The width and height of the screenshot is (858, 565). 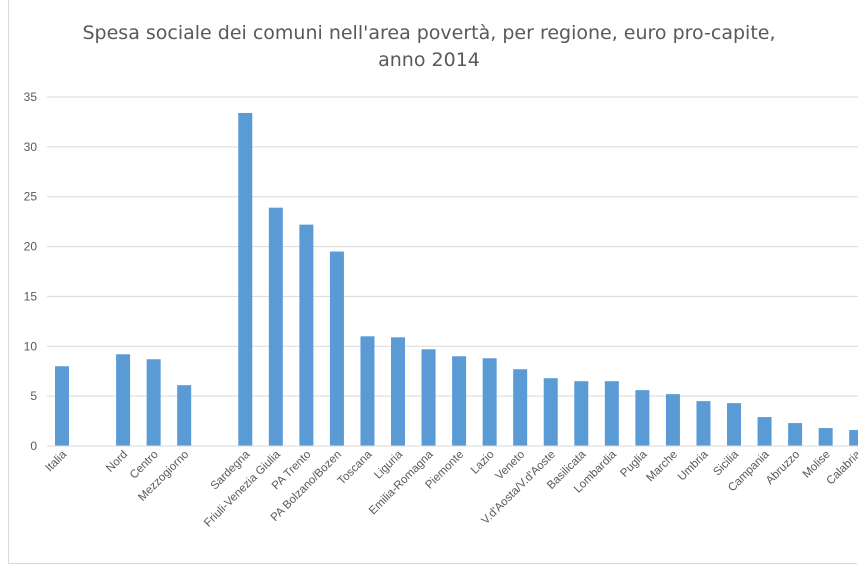 I want to click on x-tick-label: Lazio, so click(x=483, y=463).